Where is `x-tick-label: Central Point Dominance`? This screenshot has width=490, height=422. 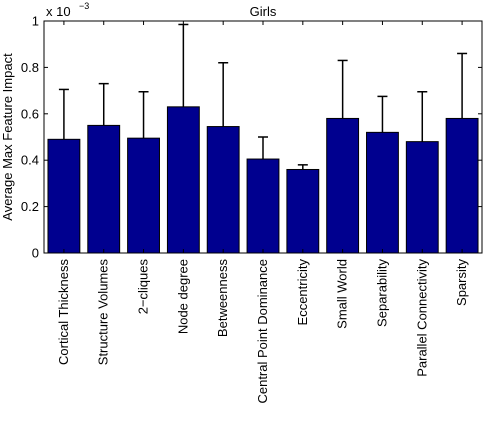 x-tick-label: Central Point Dominance is located at coordinates (262, 331).